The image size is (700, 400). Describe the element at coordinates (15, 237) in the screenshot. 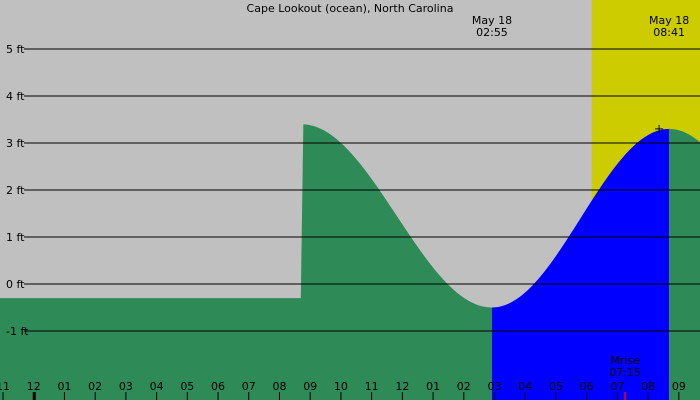

I see `y-tick-label: 1 ft` at that location.